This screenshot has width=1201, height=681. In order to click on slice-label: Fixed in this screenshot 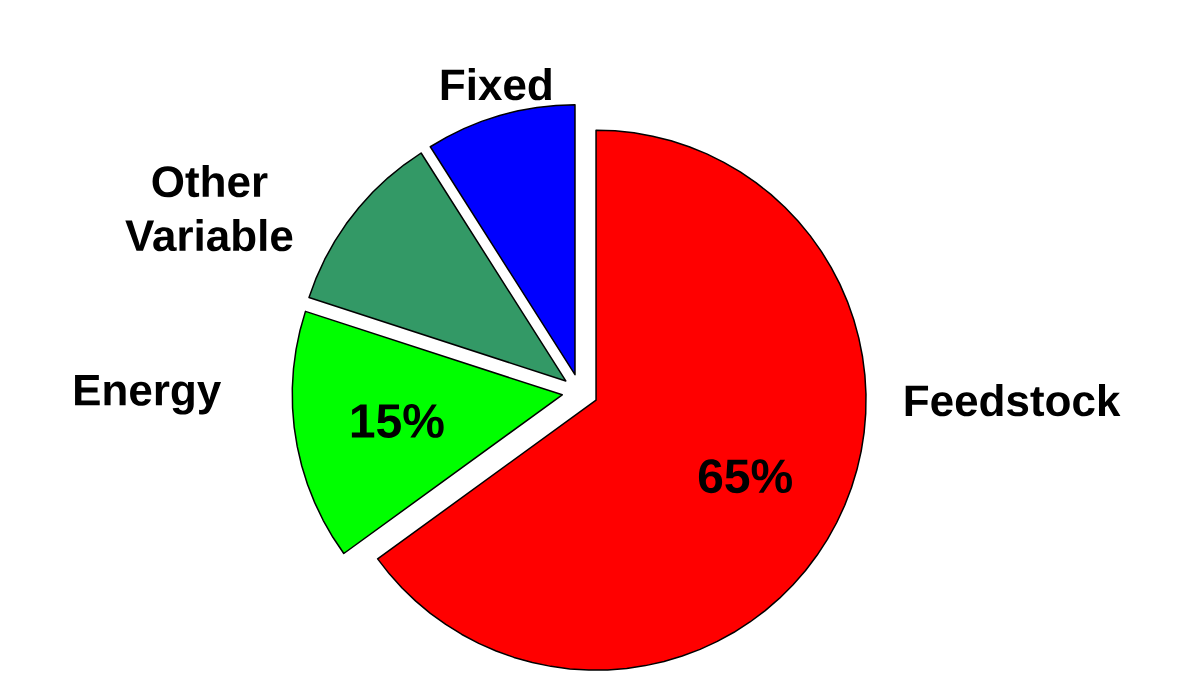, I will do `click(496, 84)`.